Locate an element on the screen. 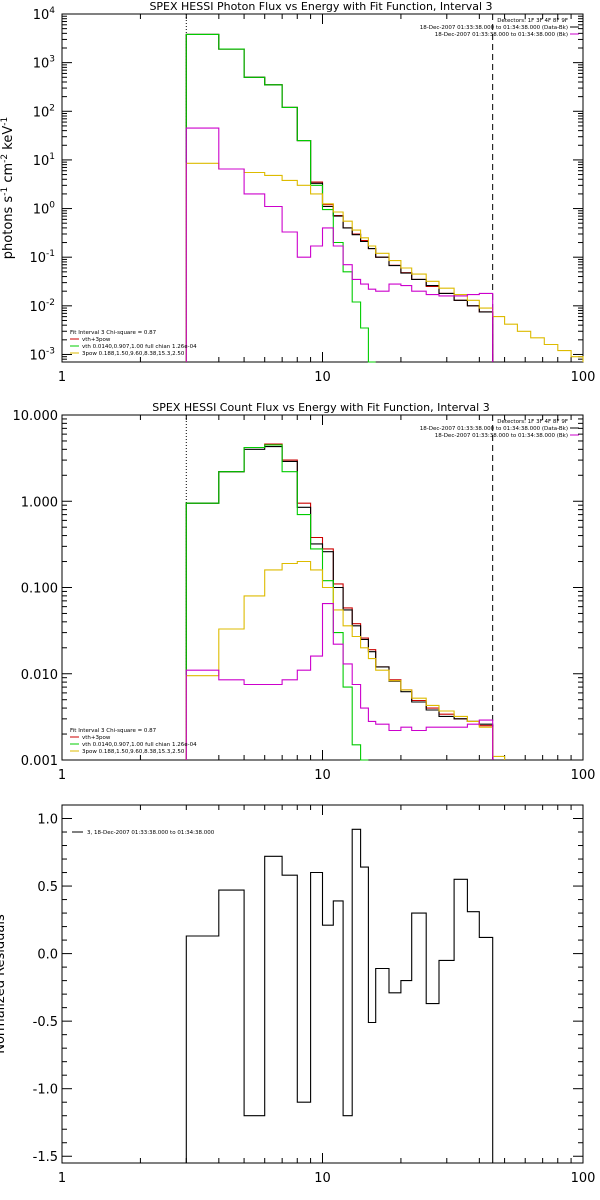 This screenshot has width=600, height=1200. y-tick-exponent: 3 is located at coordinates (52, 60).